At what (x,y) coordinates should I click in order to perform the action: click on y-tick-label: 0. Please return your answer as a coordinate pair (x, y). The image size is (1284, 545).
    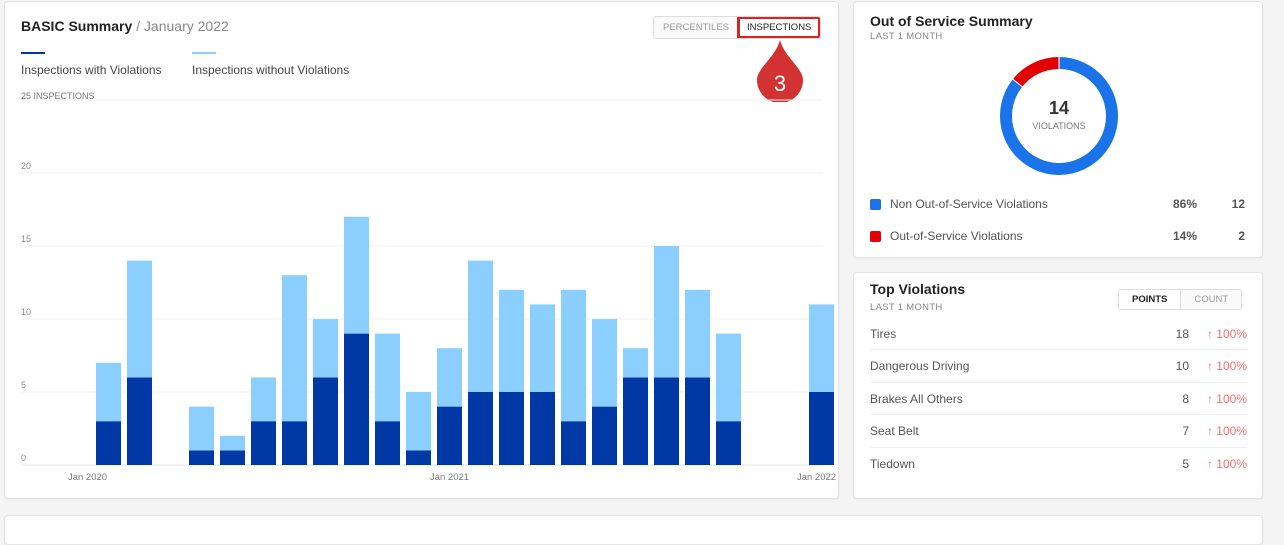
    Looking at the image, I should click on (23, 458).